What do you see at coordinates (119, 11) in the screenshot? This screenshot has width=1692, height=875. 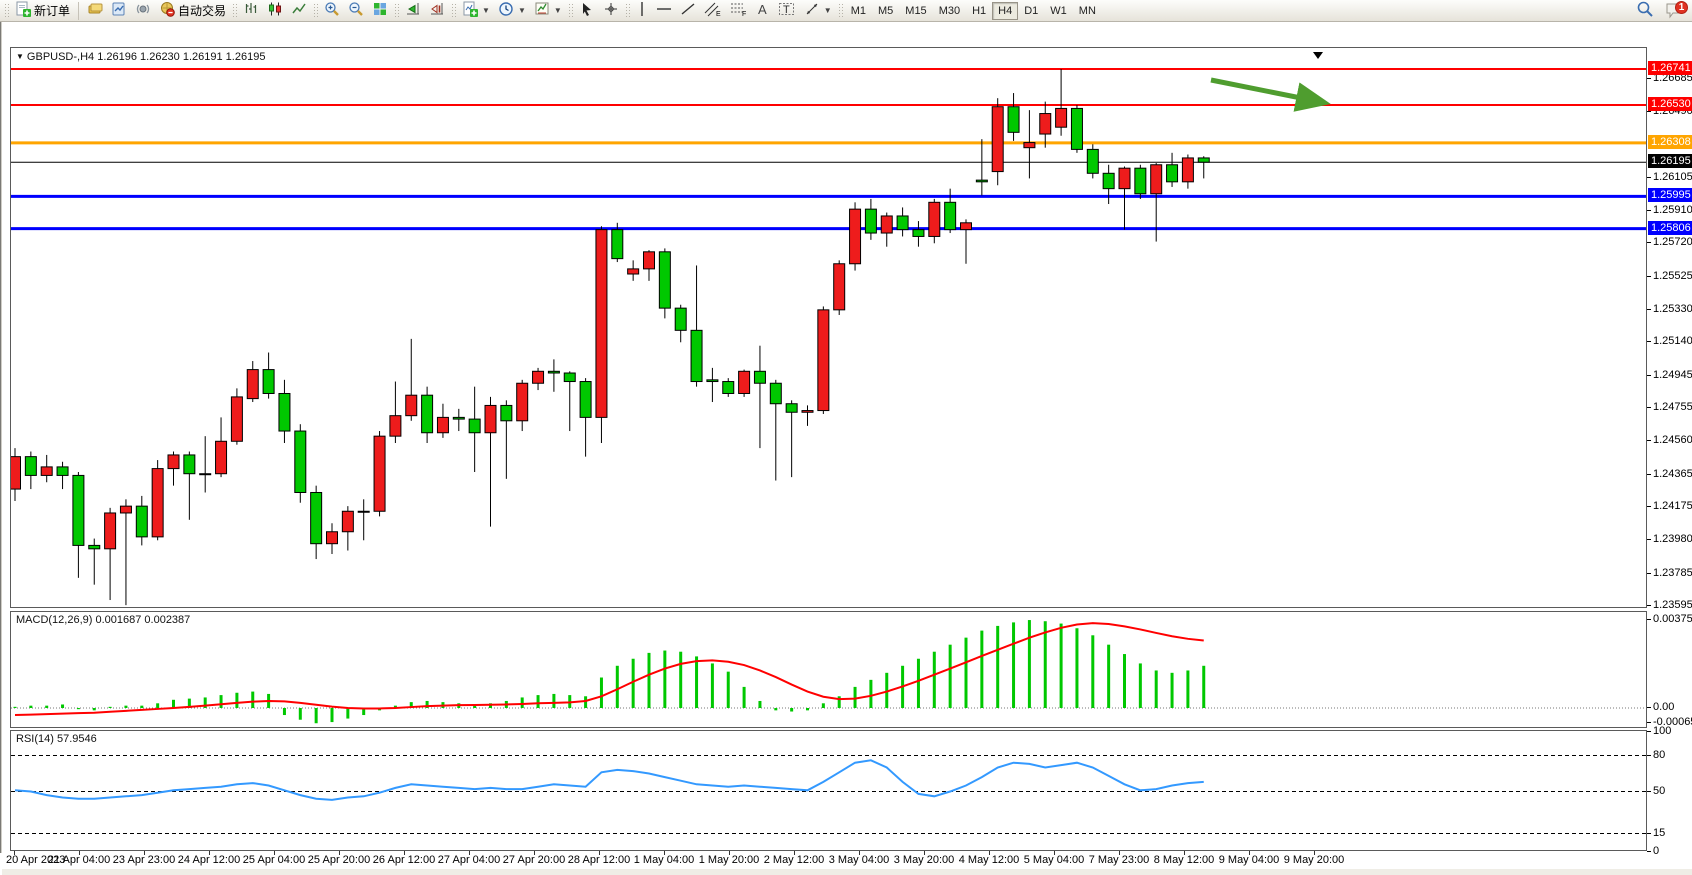 I see `strategy-tester-button` at bounding box center [119, 11].